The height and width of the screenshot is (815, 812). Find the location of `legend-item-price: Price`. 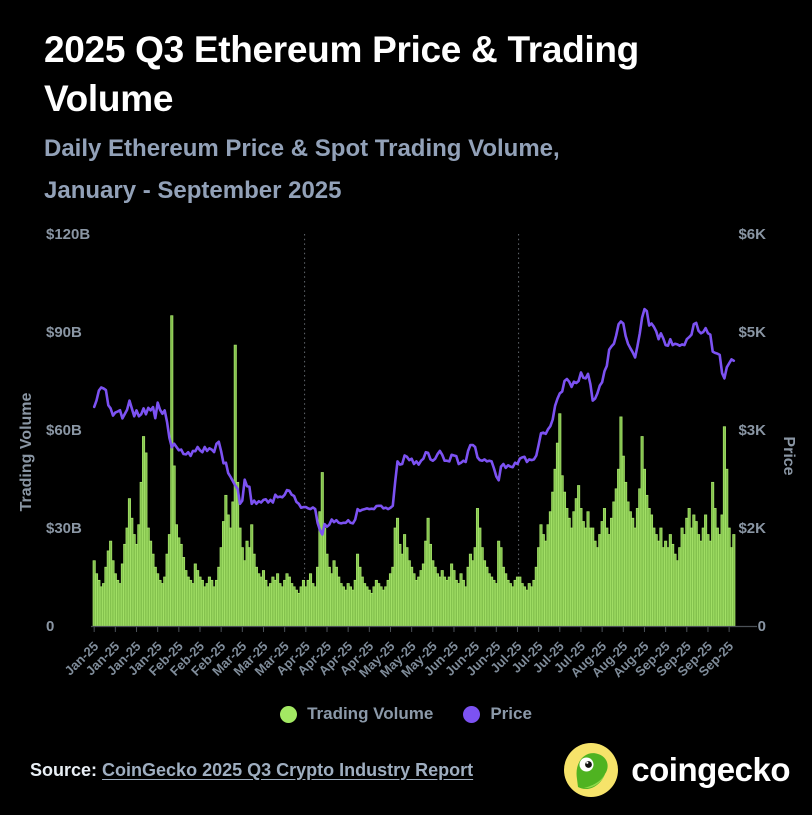

legend-item-price: Price is located at coordinates (497, 714).